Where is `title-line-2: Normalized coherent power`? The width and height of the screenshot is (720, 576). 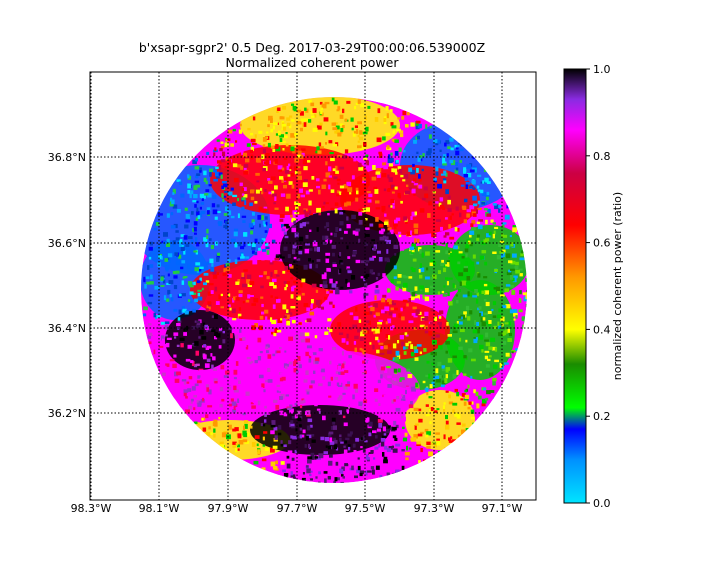 title-line-2: Normalized coherent power is located at coordinates (313, 62).